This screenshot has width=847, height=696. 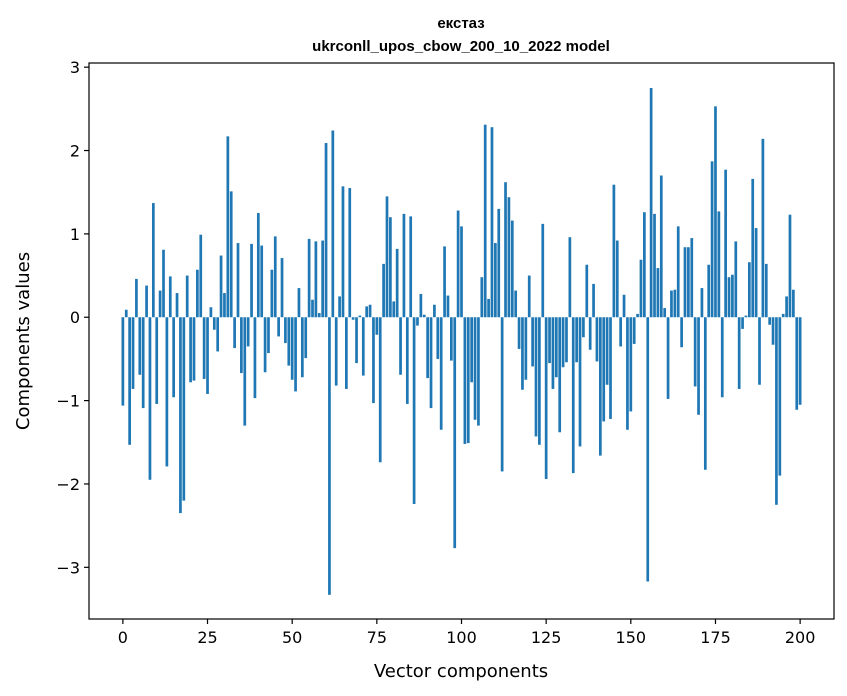 I want to click on y-tick-label: 1, so click(x=75, y=234).